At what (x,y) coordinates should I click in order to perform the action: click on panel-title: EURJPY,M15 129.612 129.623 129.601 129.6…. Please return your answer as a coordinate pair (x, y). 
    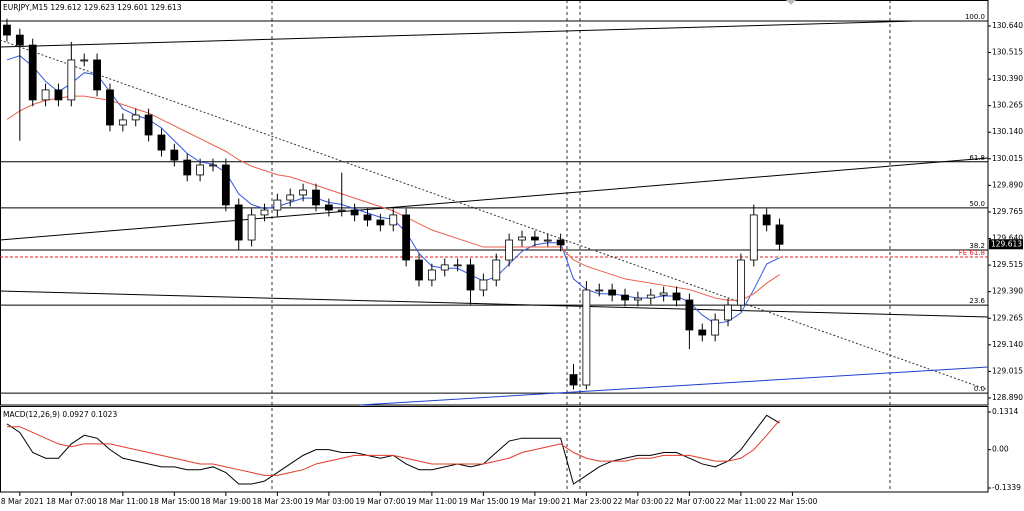
    Looking at the image, I should click on (92, 7).